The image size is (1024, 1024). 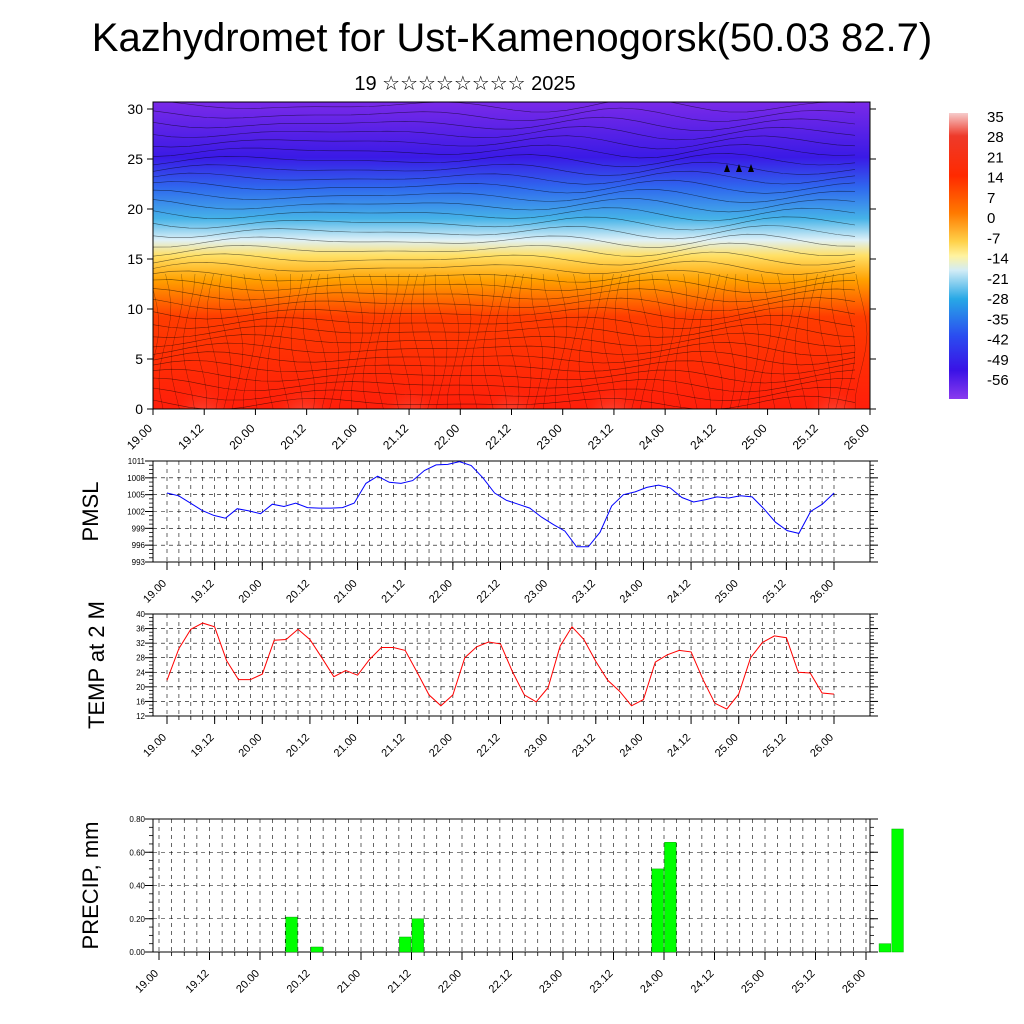 What do you see at coordinates (139, 545) in the screenshot?
I see `y-tick-label: 996` at bounding box center [139, 545].